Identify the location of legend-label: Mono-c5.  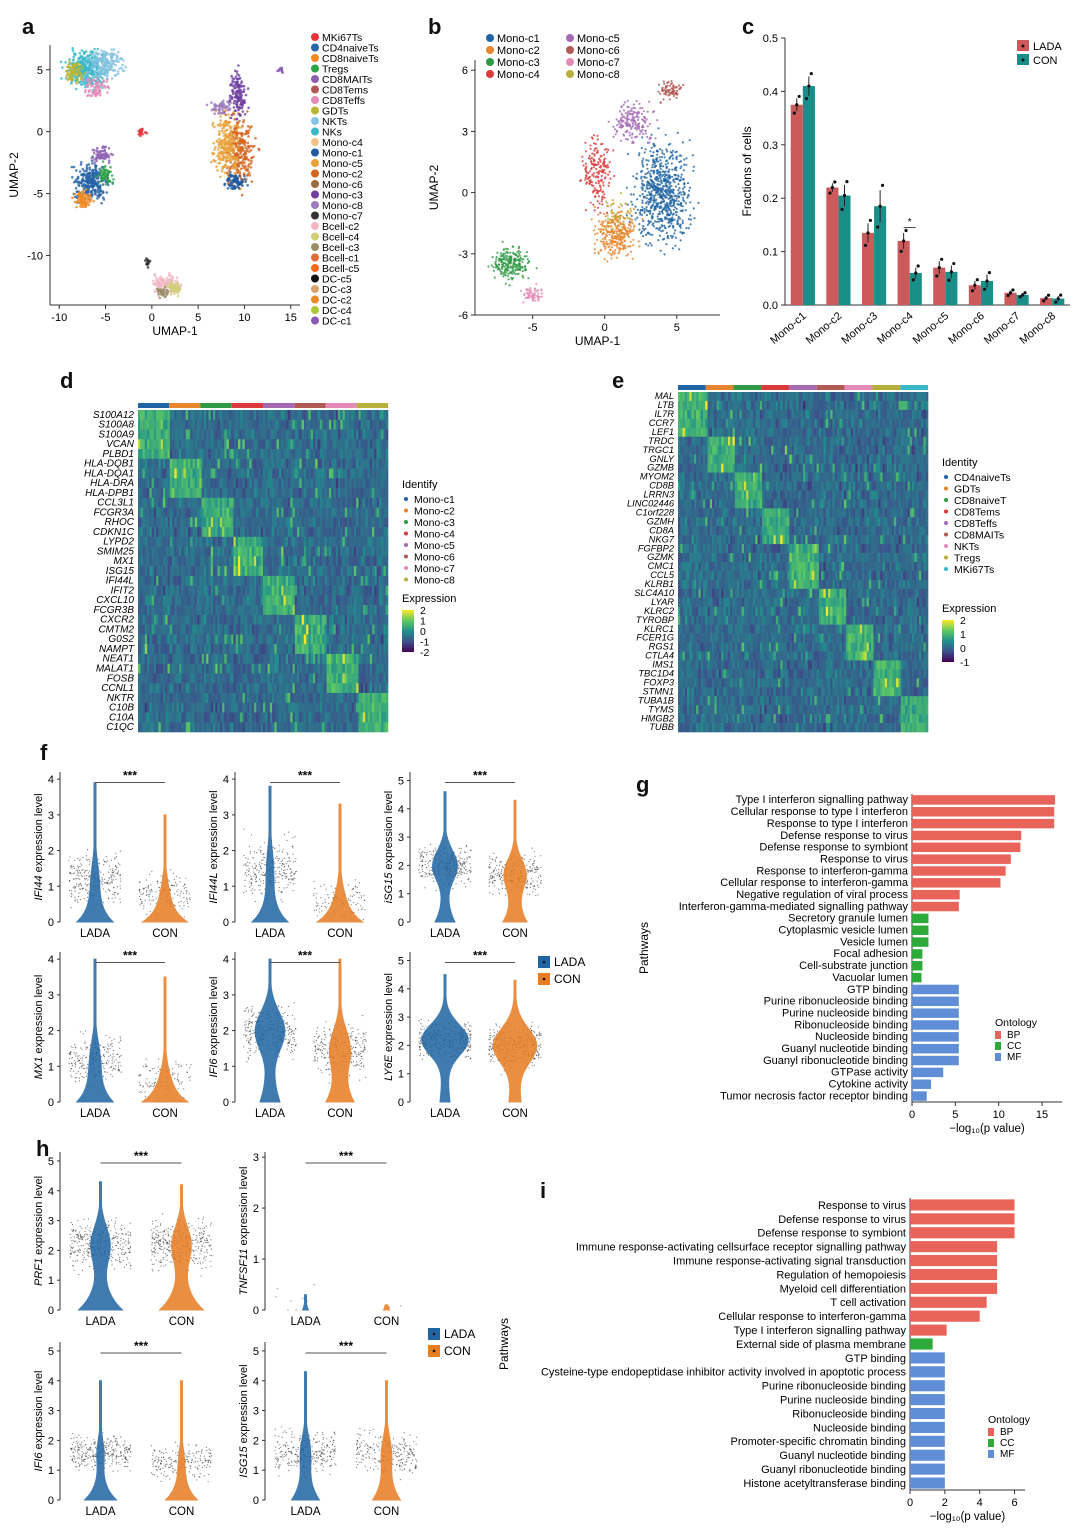
(342, 164).